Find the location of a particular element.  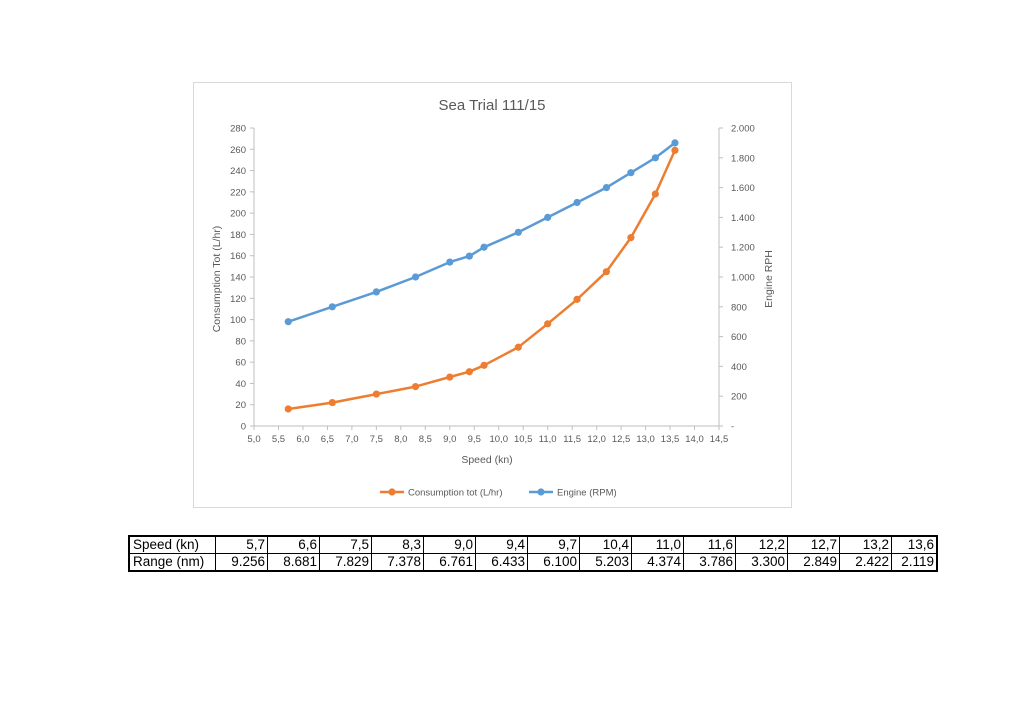

y2-axis-label: Engine RPH is located at coordinates (769, 279).